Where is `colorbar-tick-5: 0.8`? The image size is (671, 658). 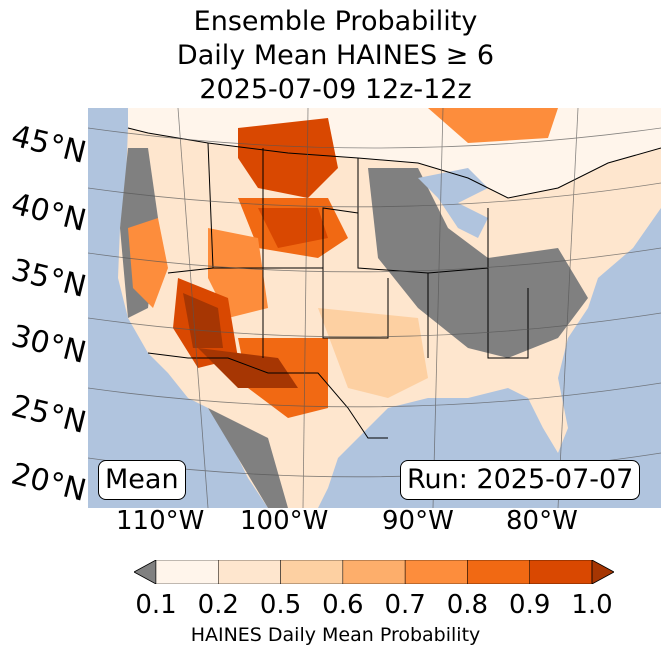
colorbar-tick-5: 0.8 is located at coordinates (467, 605).